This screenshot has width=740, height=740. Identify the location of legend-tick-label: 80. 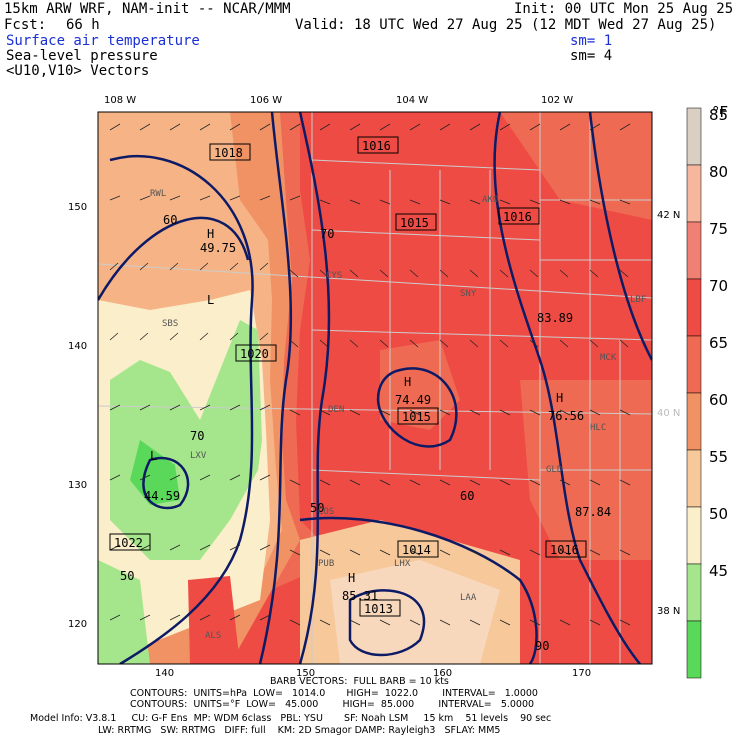
(719, 172).